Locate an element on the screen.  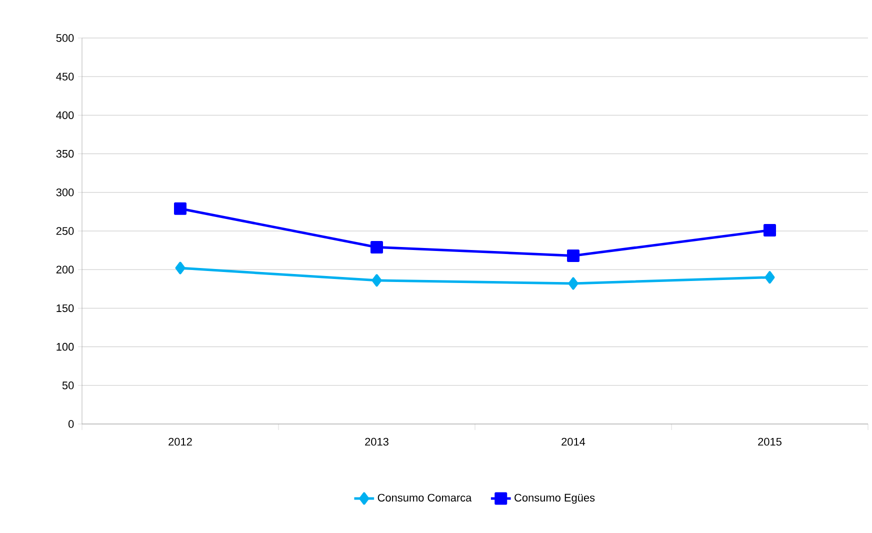
y-tick-label: 50 is located at coordinates (68, 386).